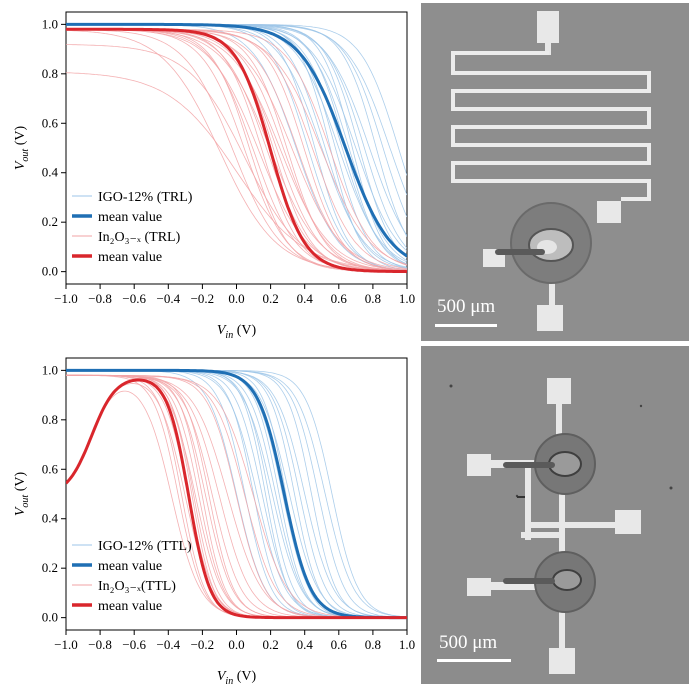  I want to click on legend-label: In₂O₃₋ₓ (TRL), so click(139, 237).